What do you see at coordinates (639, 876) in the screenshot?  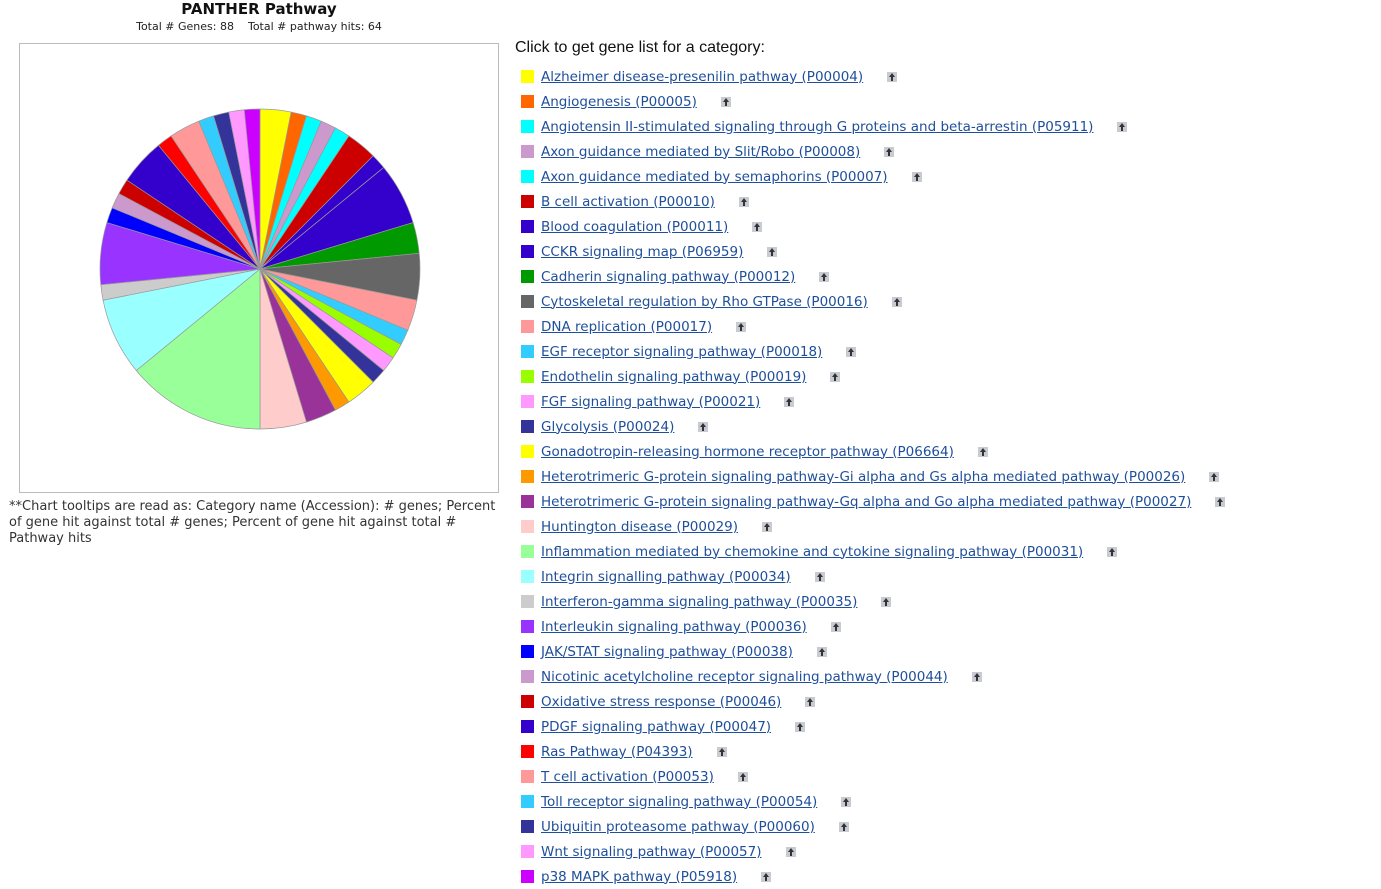 I see `category-link: p38 MAPK pathway (P05918)` at bounding box center [639, 876].